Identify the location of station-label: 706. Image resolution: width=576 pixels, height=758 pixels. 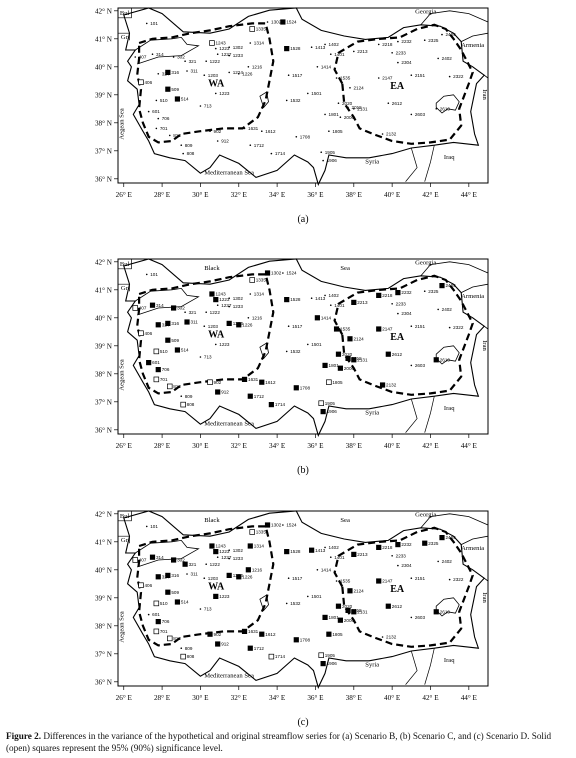
(166, 369).